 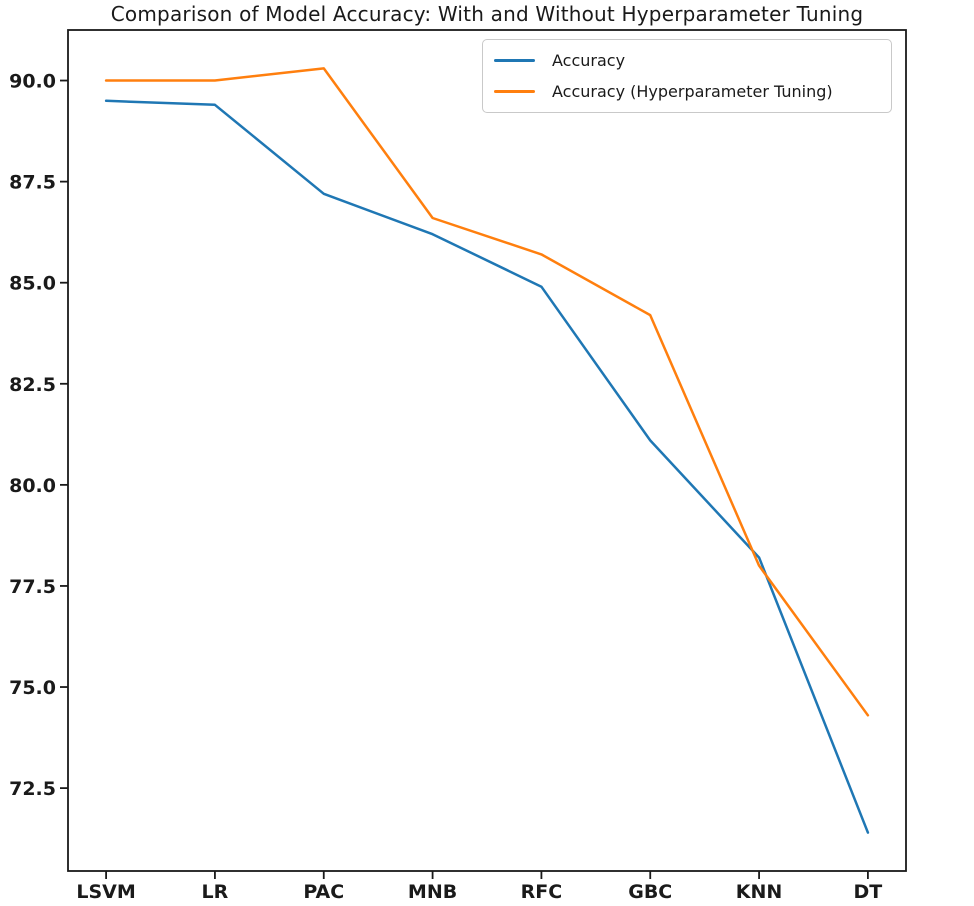 I want to click on y-tick-label: 77.5, so click(x=32, y=587).